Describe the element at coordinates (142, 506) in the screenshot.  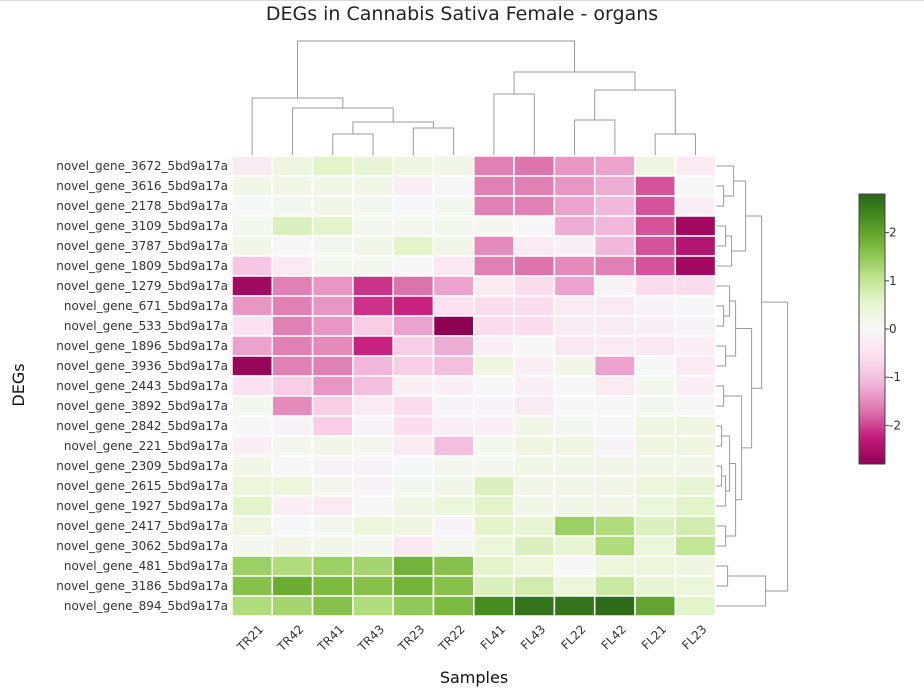
I see `y-tick-label: novel_gene_1927_5bd9a17a` at that location.